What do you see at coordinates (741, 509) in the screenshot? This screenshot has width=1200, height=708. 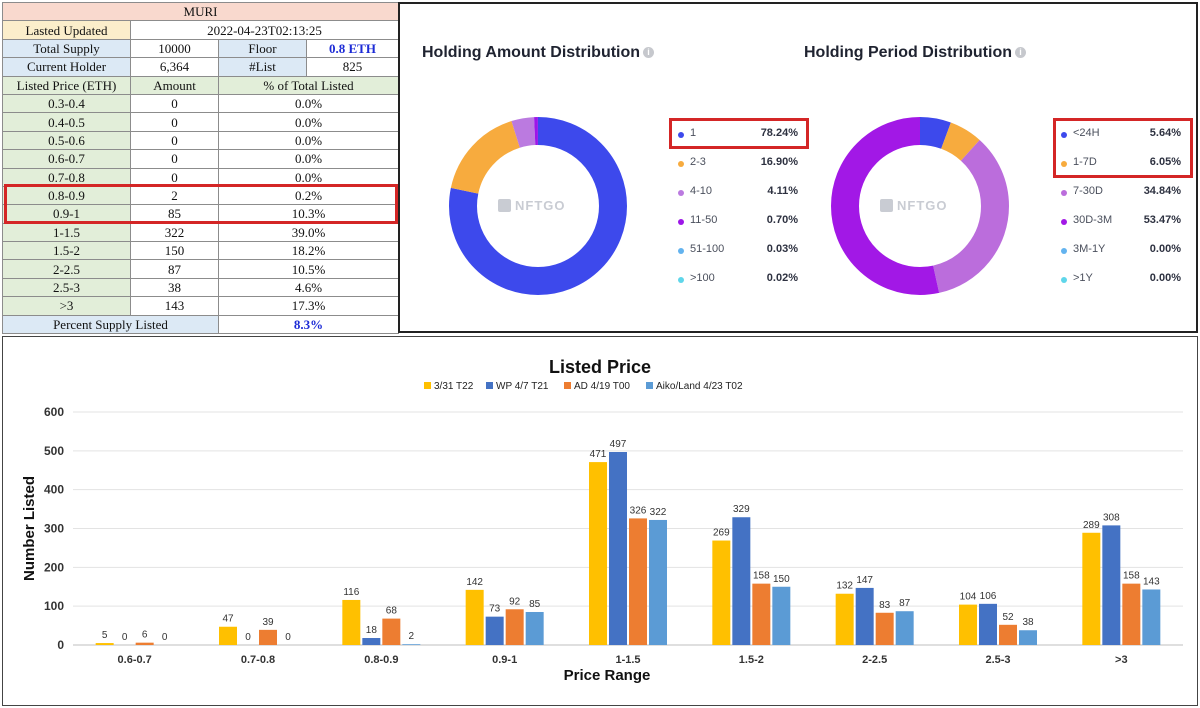 I see `bar-value-label: 329` at bounding box center [741, 509].